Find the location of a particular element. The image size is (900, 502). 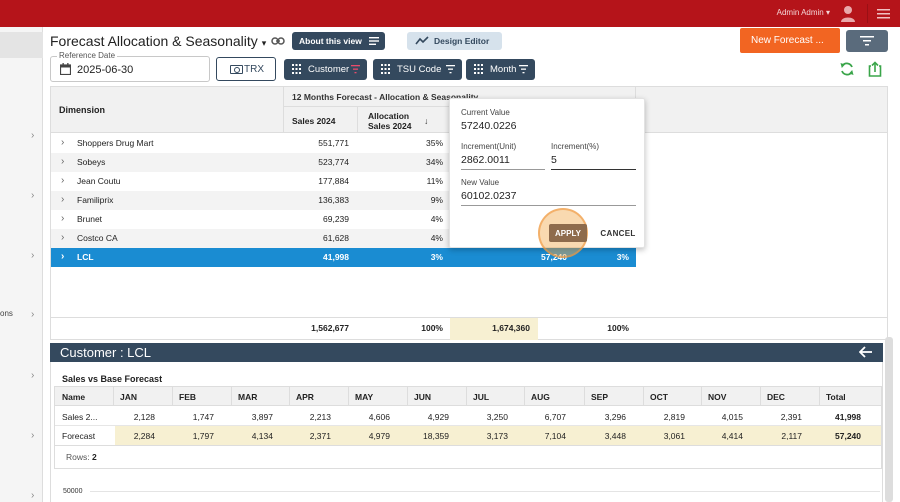

reference-date-field: Reference Date 2025-06-30 is located at coordinates (130, 66).